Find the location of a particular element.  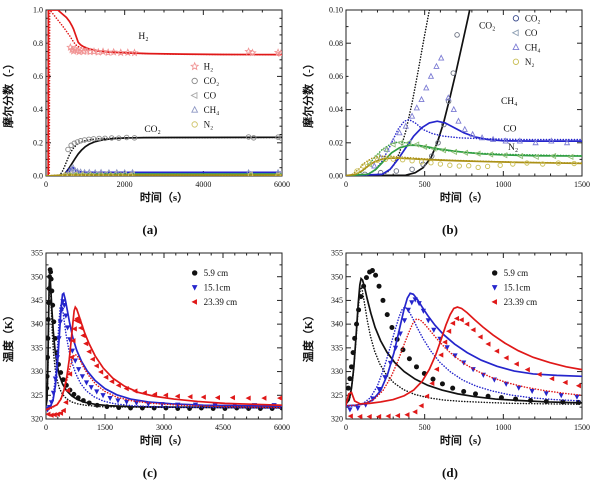

series-H2-sim-dotted is located at coordinates (165, 93).